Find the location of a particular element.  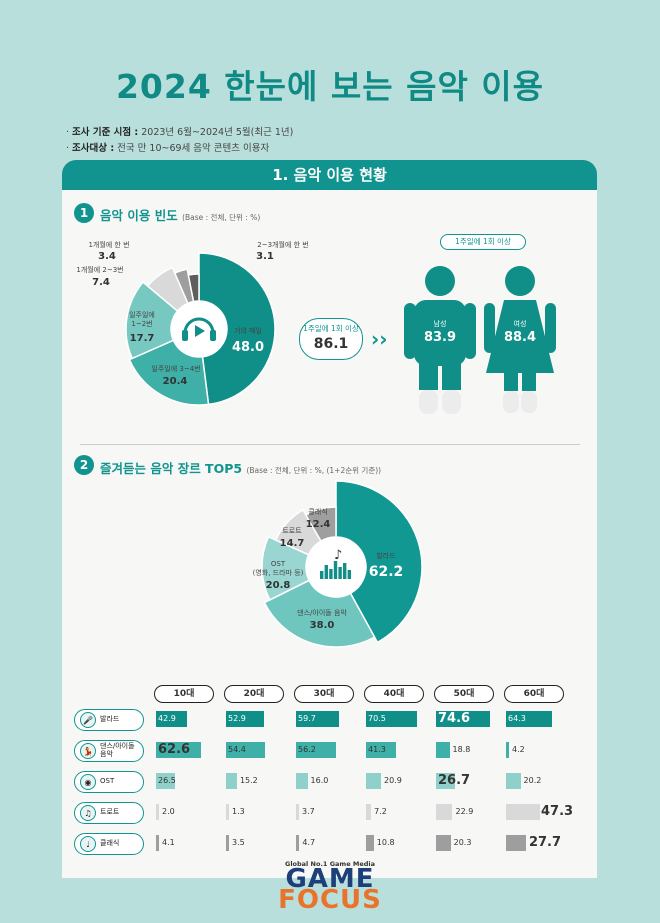

section-number-2: 2 is located at coordinates (84, 465).